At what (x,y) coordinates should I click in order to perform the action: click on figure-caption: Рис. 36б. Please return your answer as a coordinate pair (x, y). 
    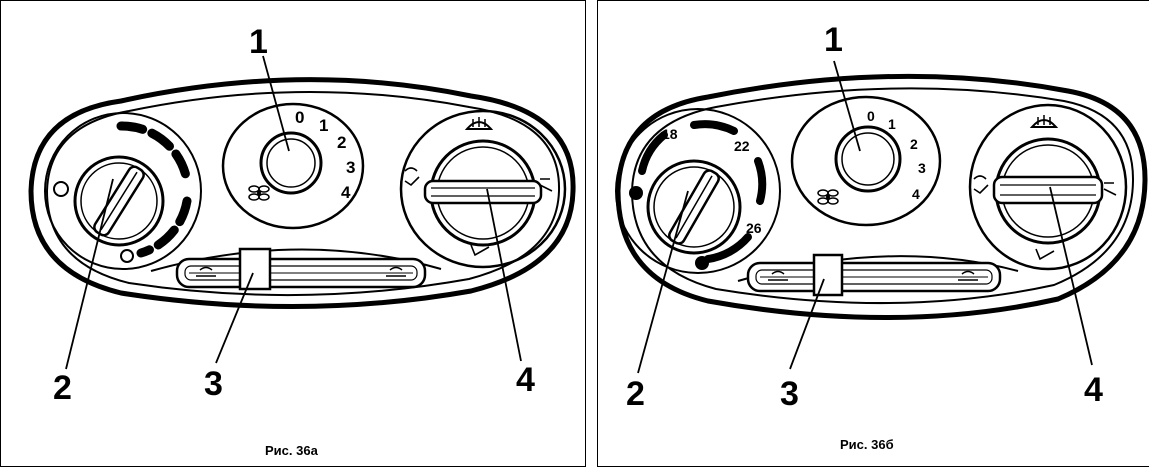
    Looking at the image, I should click on (867, 444).